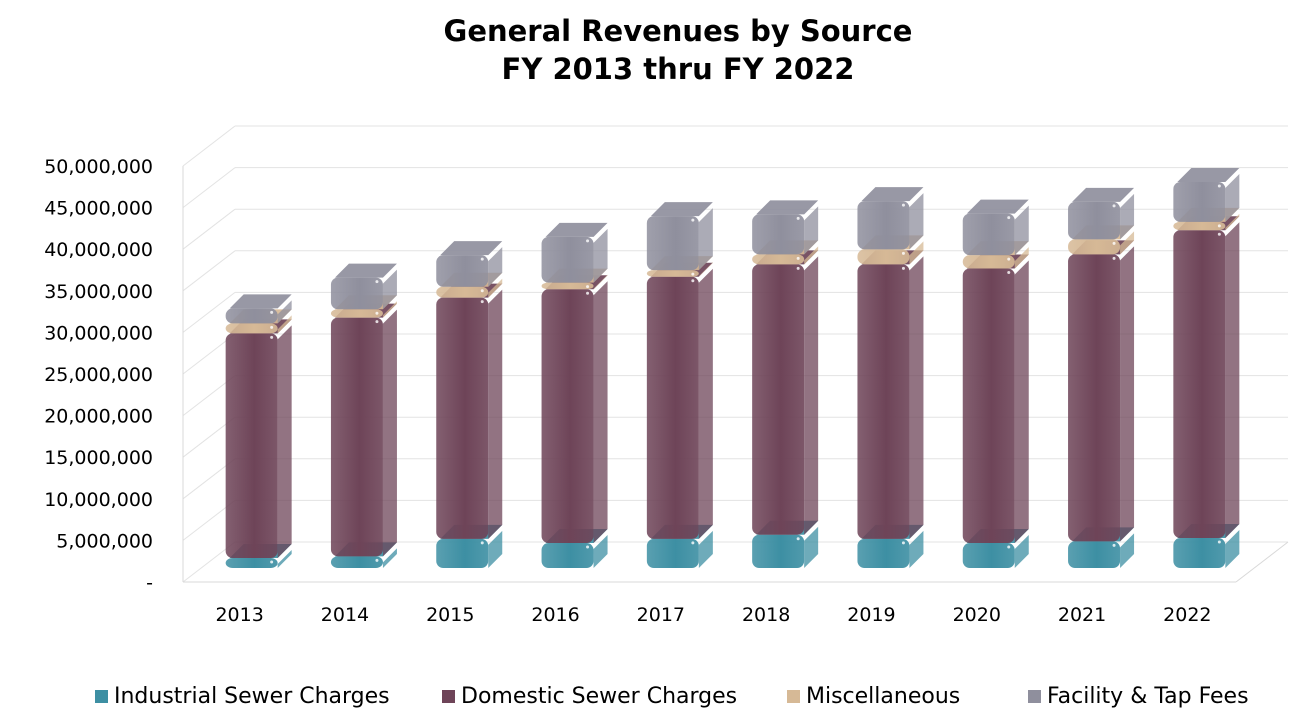 The image size is (1306, 710). Describe the element at coordinates (101, 696) in the screenshot. I see `legend-swatch-industrial` at that location.